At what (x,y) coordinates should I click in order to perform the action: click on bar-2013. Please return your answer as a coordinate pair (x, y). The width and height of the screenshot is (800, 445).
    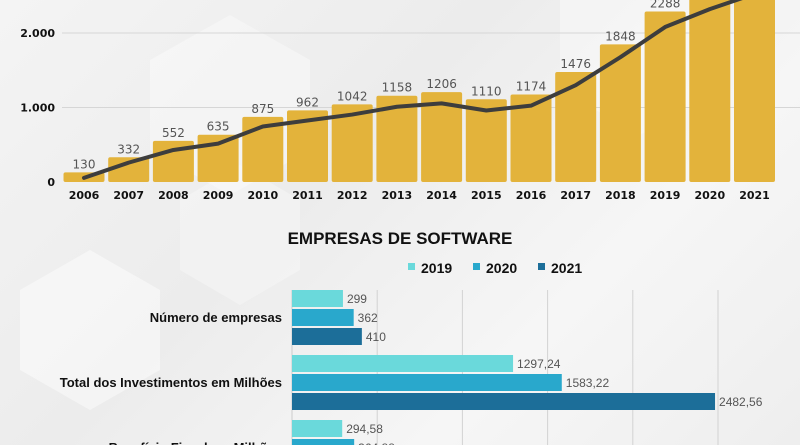
    Looking at the image, I should click on (397, 138).